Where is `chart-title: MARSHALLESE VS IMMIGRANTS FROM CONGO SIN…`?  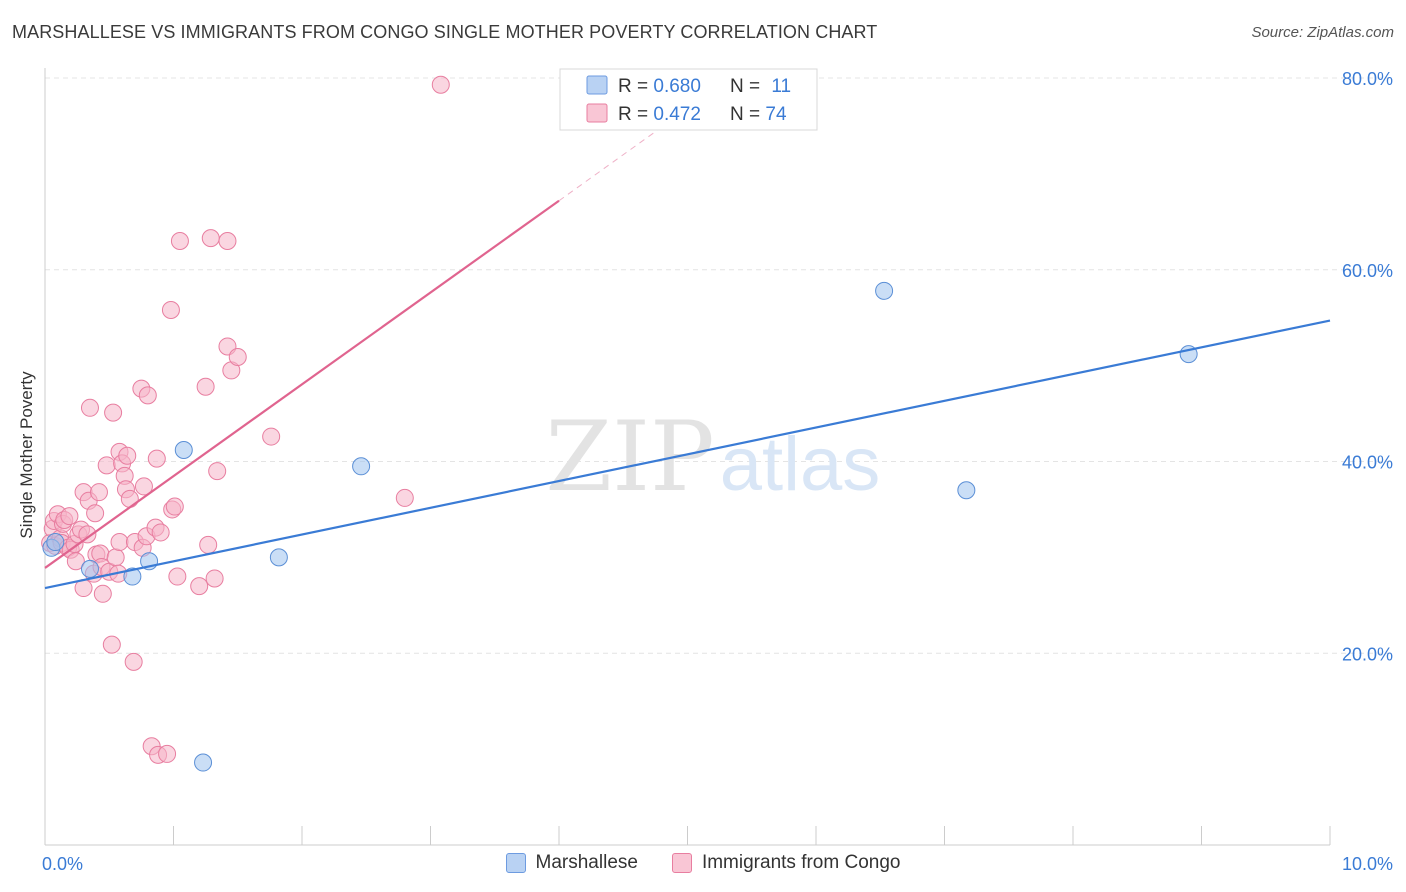
chart-title: MARSHALLESE VS IMMIGRANTS FROM CONGO SIN… is located at coordinates (445, 32).